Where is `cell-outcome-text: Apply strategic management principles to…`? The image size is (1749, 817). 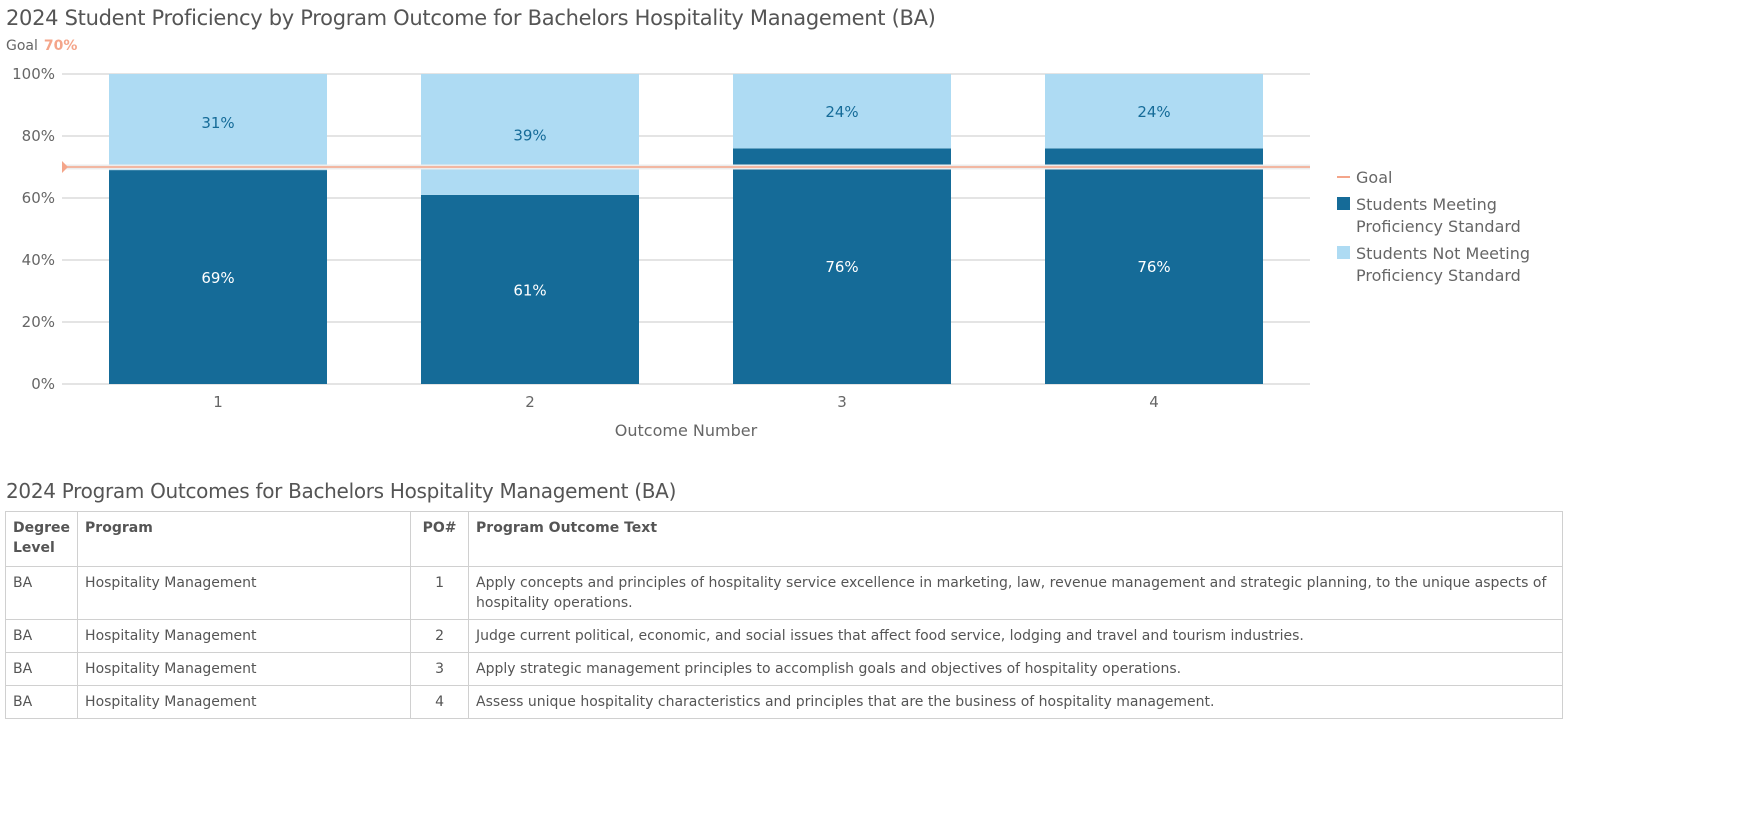 cell-outcome-text: Apply strategic management principles to… is located at coordinates (1015, 669).